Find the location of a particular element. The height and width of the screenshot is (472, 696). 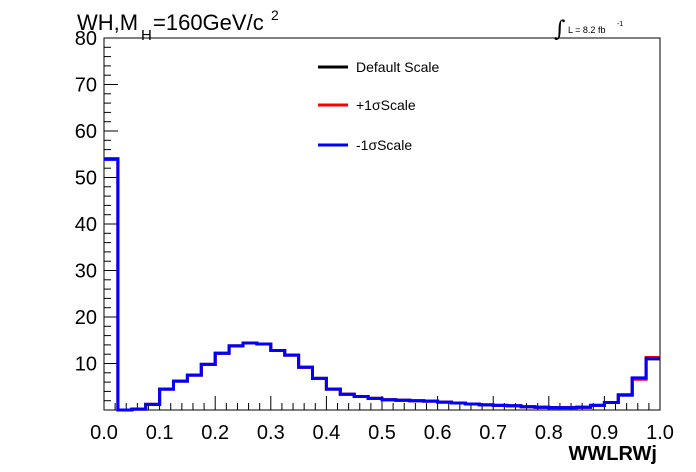

x-tick-label: 0.7 is located at coordinates (493, 433).